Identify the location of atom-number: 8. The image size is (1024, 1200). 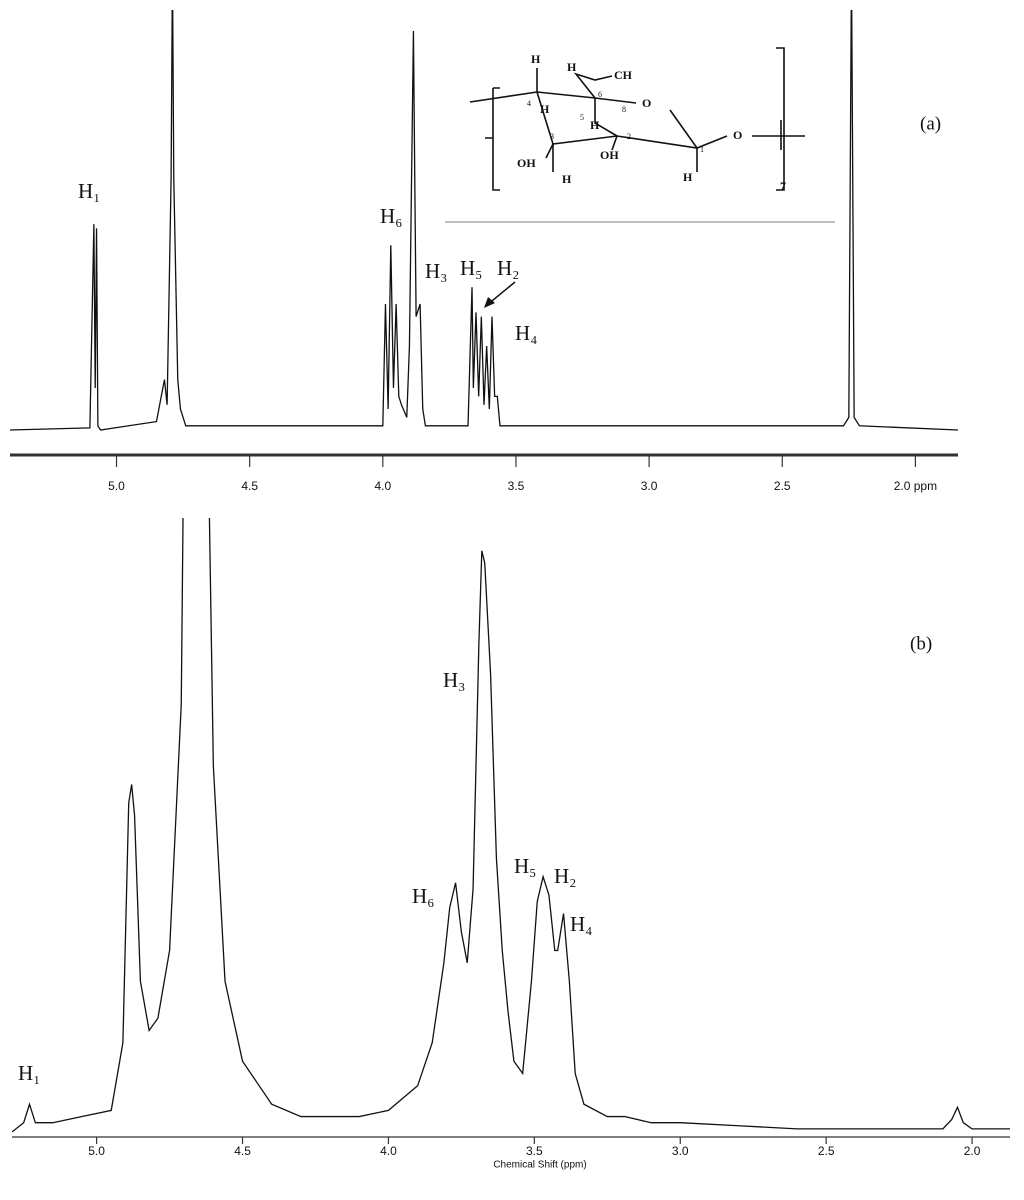
(624, 109).